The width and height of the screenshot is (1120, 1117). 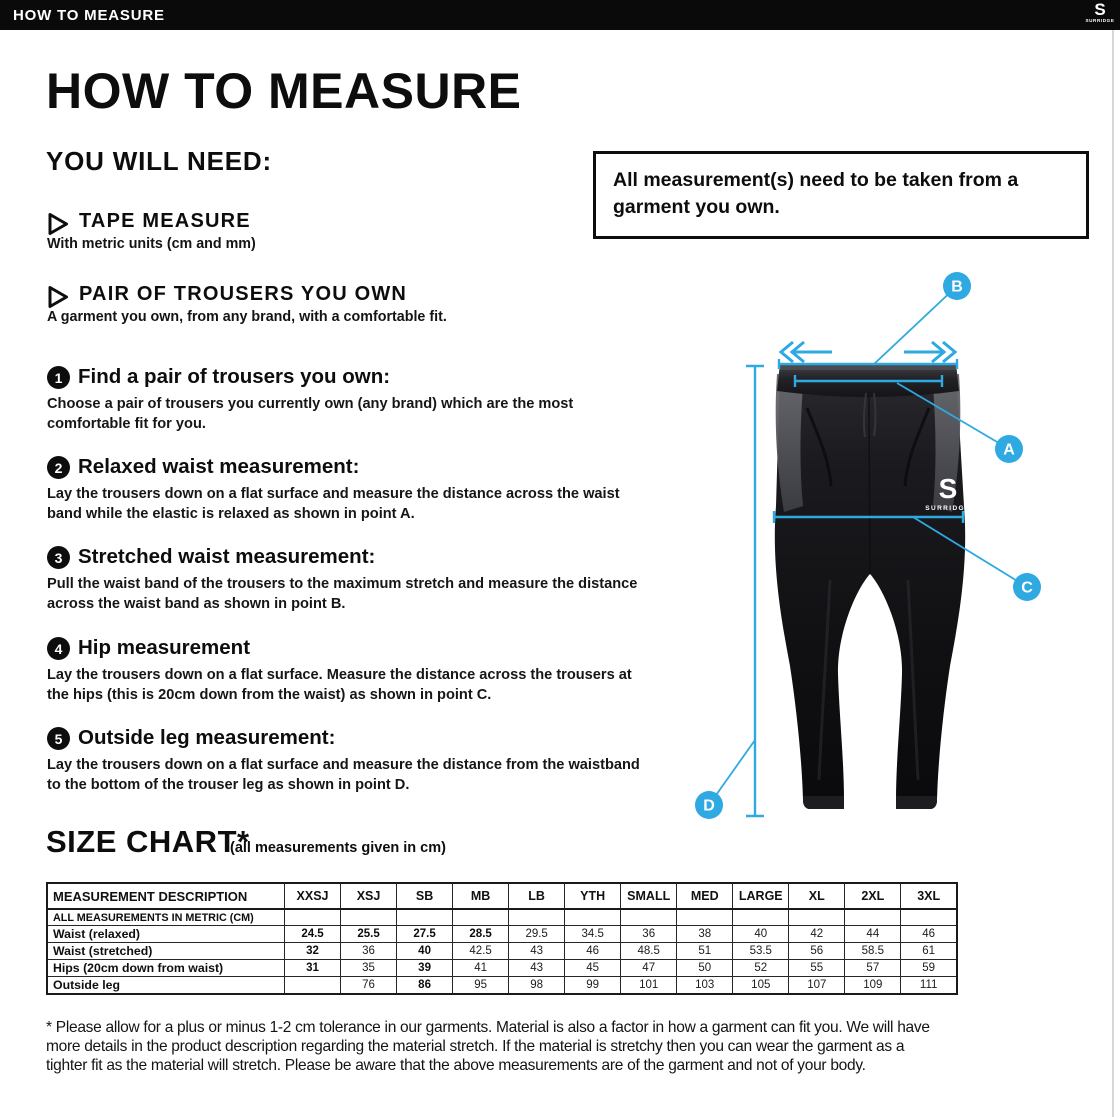 What do you see at coordinates (868, 352) in the screenshot?
I see `waist-stretch-arrows` at bounding box center [868, 352].